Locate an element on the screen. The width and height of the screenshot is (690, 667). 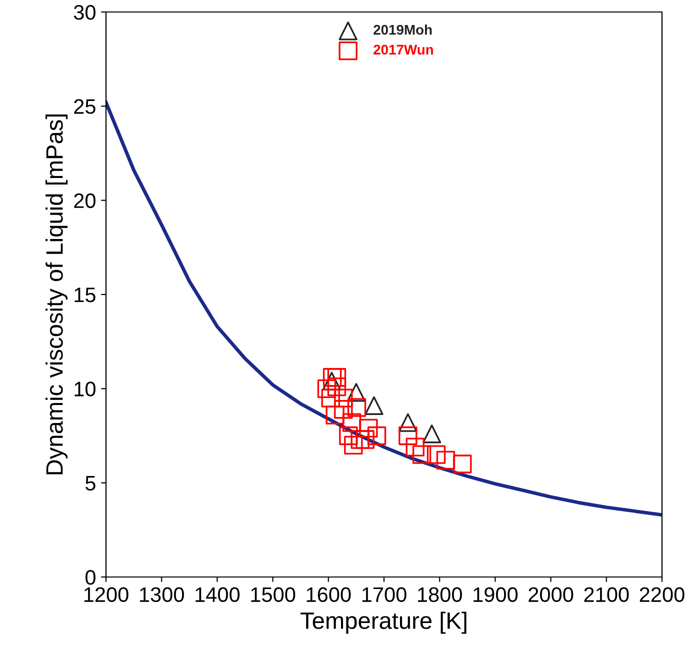
x-tick-label: 1800 is located at coordinates (440, 594).